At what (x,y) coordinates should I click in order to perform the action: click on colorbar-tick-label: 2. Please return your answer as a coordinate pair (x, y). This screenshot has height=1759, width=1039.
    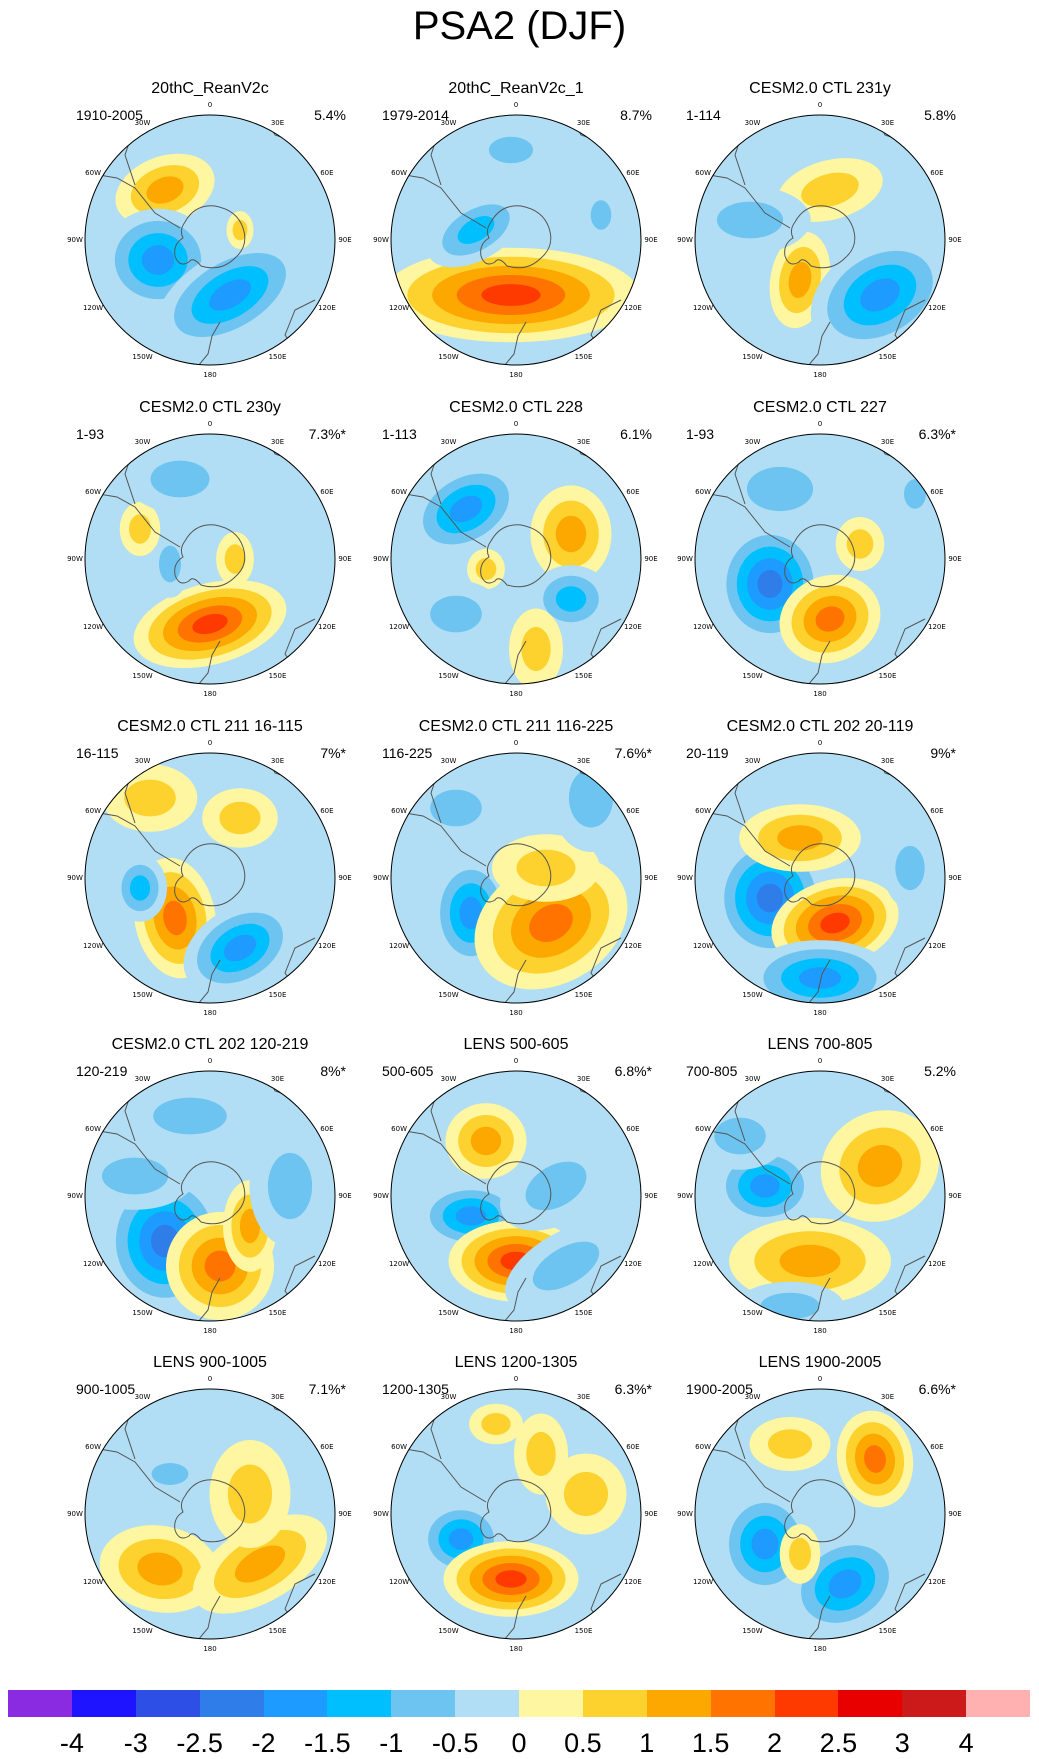
    Looking at the image, I should click on (774, 1743).